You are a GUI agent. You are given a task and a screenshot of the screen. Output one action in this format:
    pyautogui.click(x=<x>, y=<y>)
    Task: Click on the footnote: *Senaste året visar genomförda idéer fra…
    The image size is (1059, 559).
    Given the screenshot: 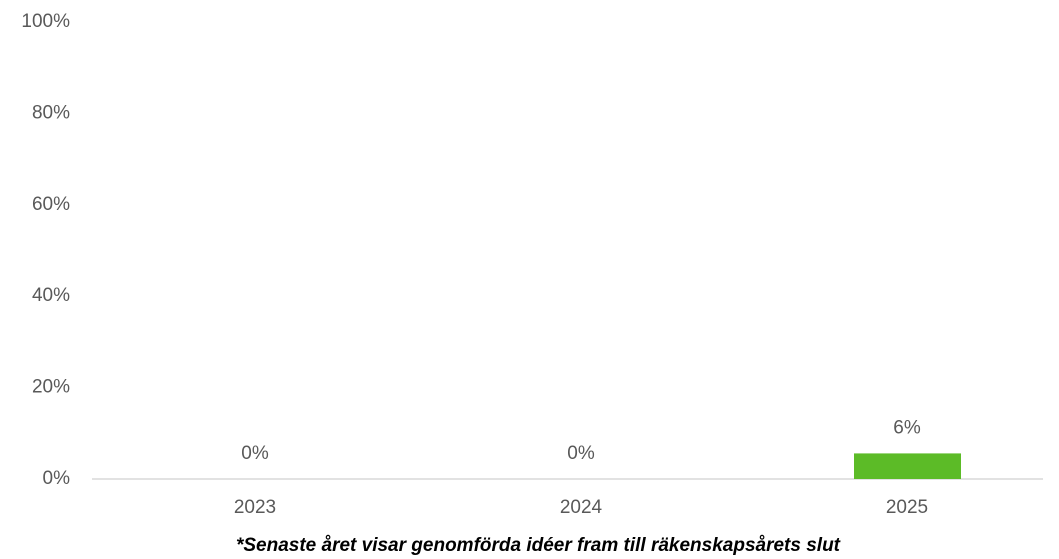 What is the action you would take?
    pyautogui.click(x=538, y=545)
    